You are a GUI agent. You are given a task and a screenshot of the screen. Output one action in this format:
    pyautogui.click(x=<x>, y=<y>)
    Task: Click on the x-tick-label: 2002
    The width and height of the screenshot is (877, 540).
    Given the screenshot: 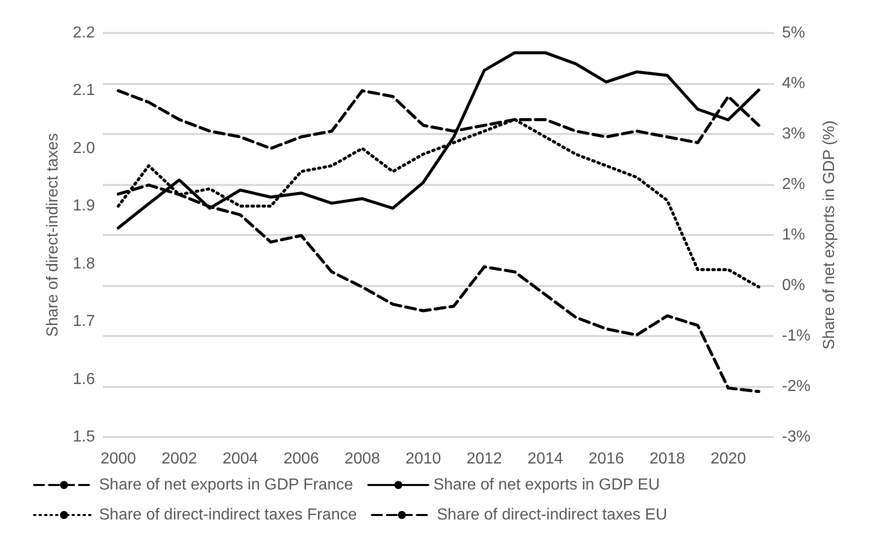 What is the action you would take?
    pyautogui.click(x=179, y=459)
    